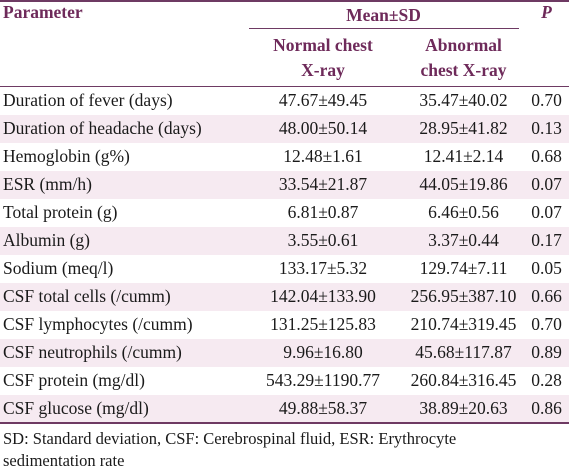 The image size is (569, 472). Describe the element at coordinates (323, 409) in the screenshot. I see `cell-normal-value: 49.88±58.37` at that location.